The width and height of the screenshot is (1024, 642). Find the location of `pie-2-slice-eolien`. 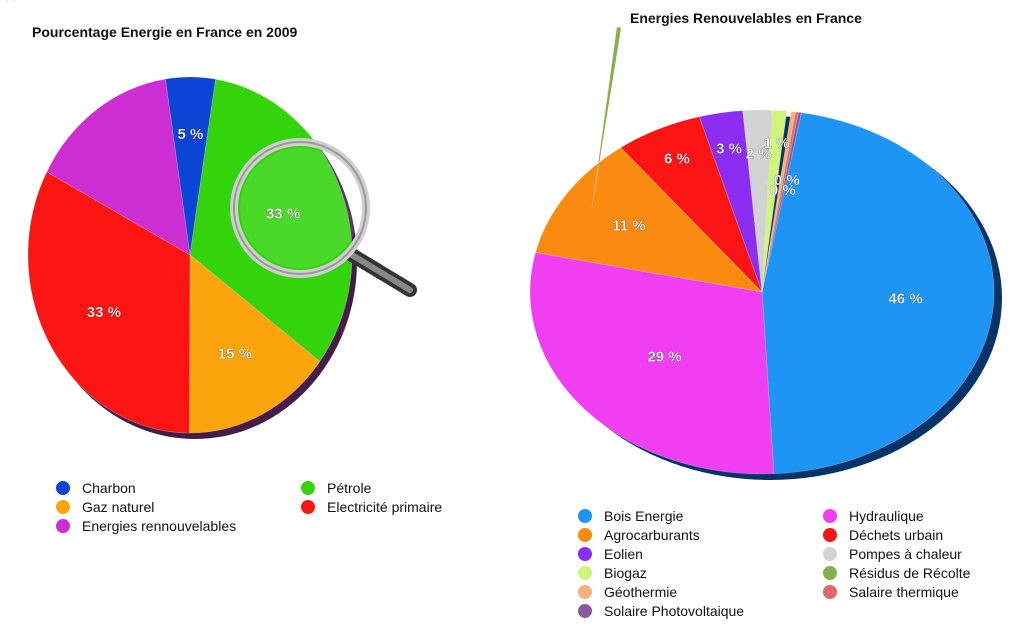

pie-2-slice-eolien is located at coordinates (730, 201).